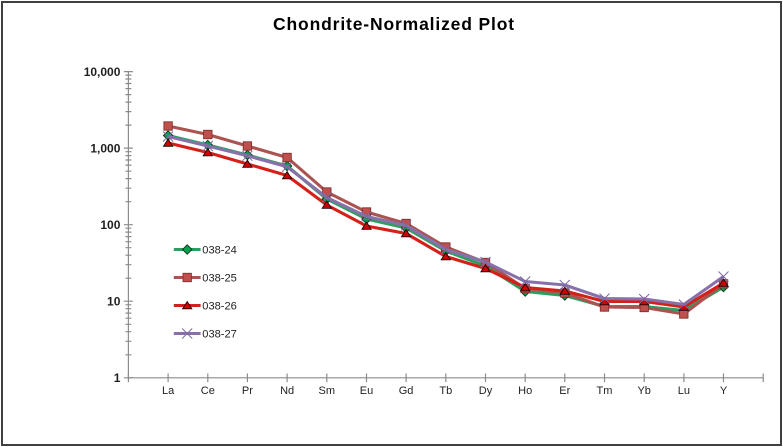 This screenshot has height=447, width=783. I want to click on svg-text: 038-27, so click(219, 334).